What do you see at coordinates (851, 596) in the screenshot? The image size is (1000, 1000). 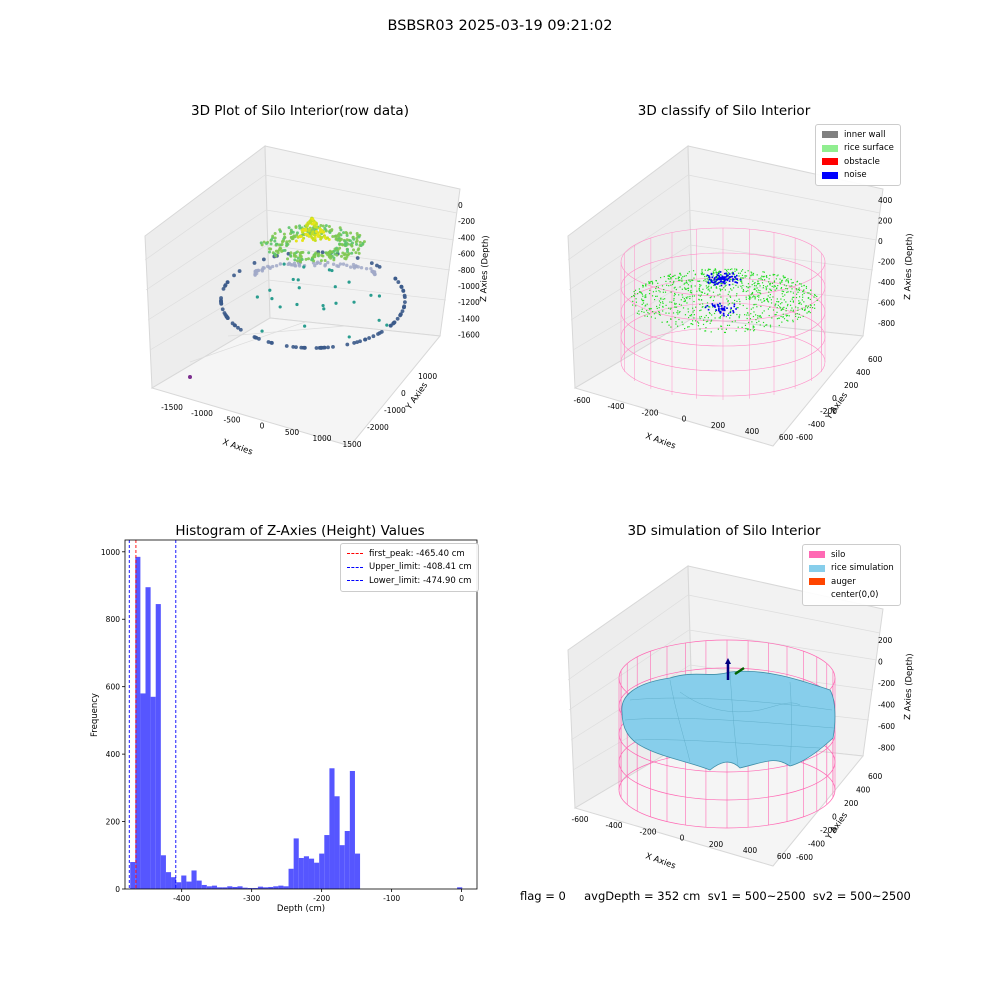 I see `legend-item-center: center(0,0)` at bounding box center [851, 596].